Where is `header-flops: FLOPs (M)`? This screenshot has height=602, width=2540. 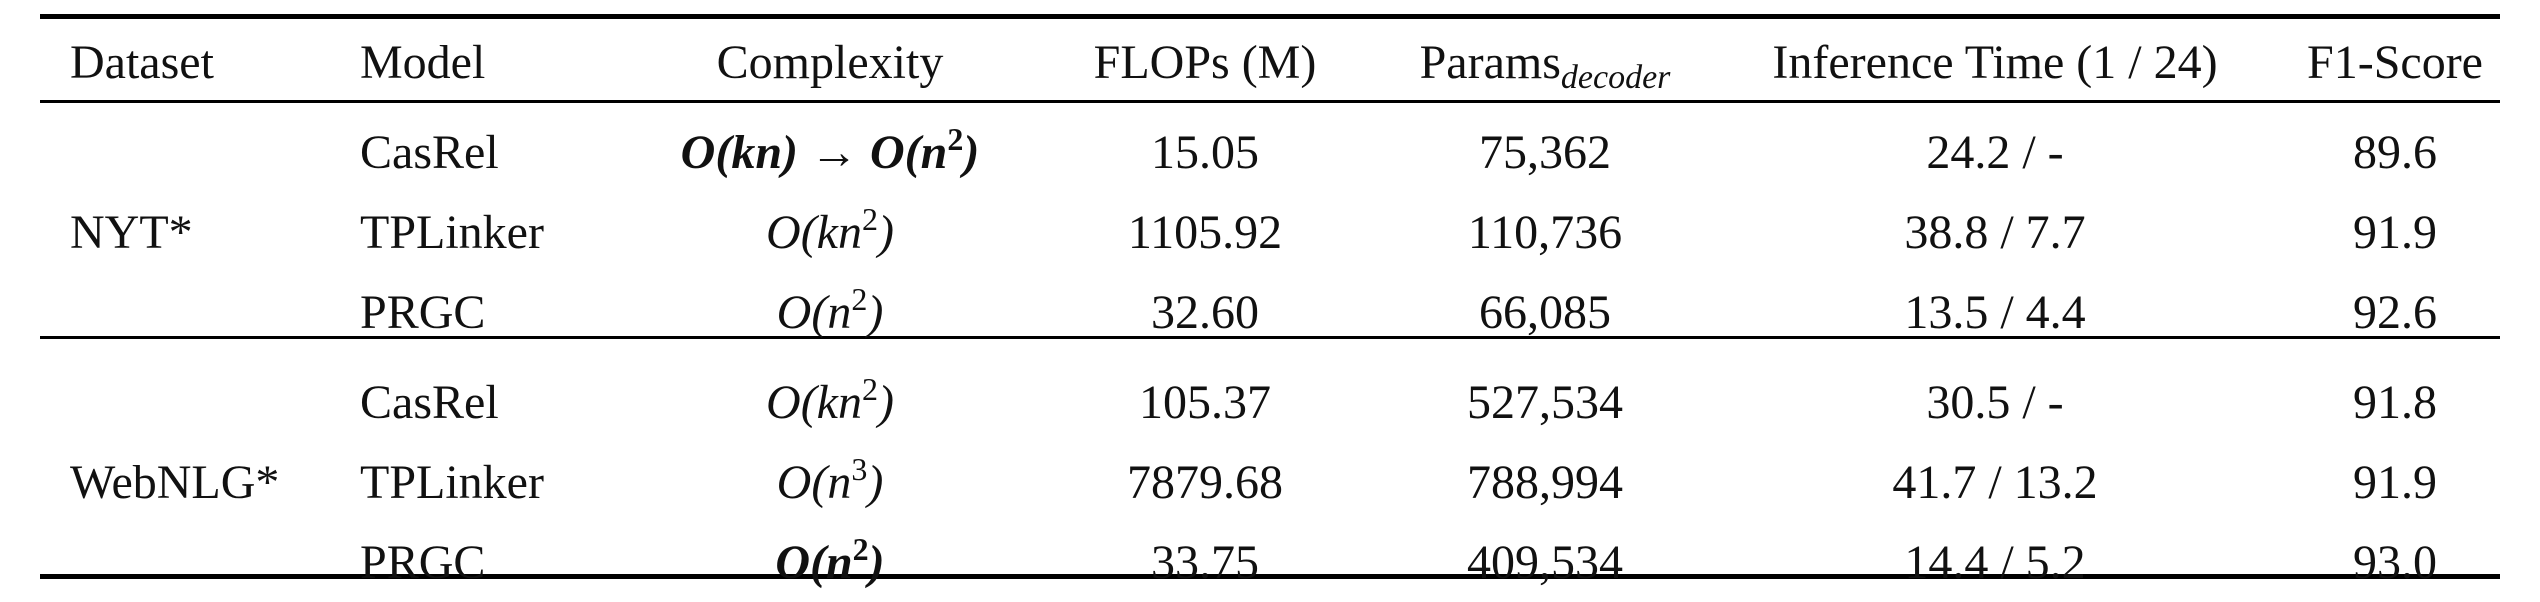
header-flops: FLOPs (M) is located at coordinates (1205, 62).